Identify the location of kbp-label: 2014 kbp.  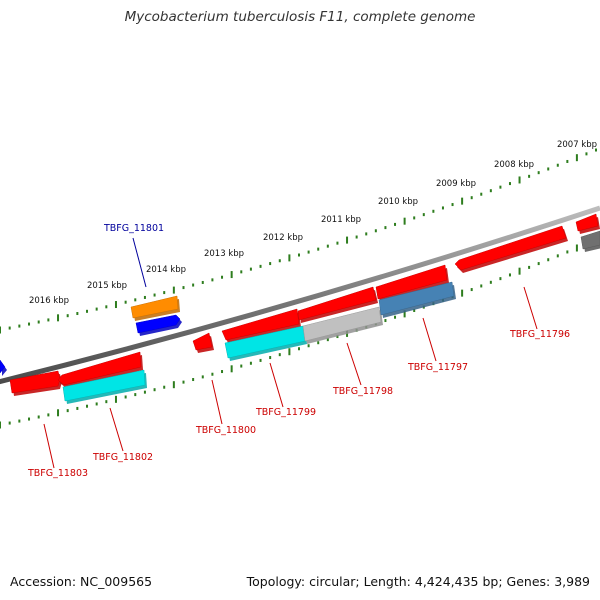
(166, 270).